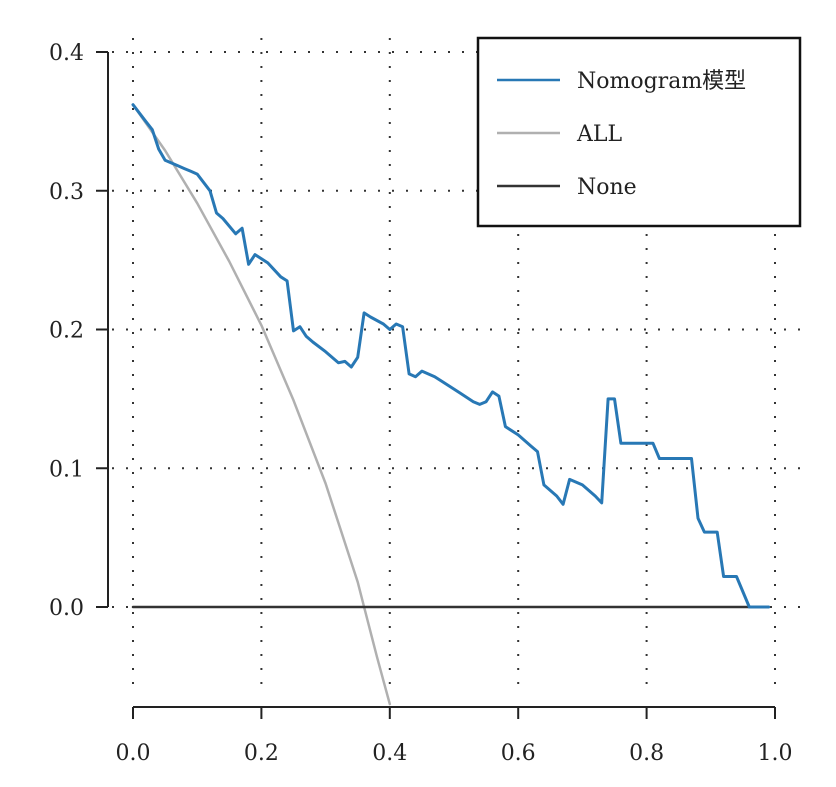 The width and height of the screenshot is (836, 787). I want to click on y-tick-label: 0.4, so click(66, 53).